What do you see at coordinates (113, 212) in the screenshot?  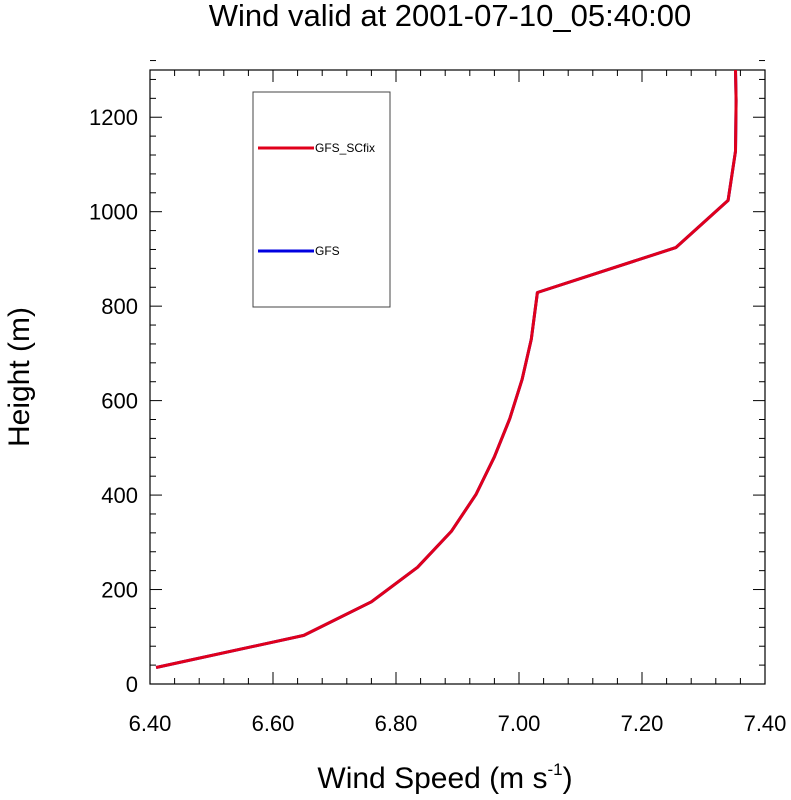 I see `y-tick-label: 1000` at bounding box center [113, 212].